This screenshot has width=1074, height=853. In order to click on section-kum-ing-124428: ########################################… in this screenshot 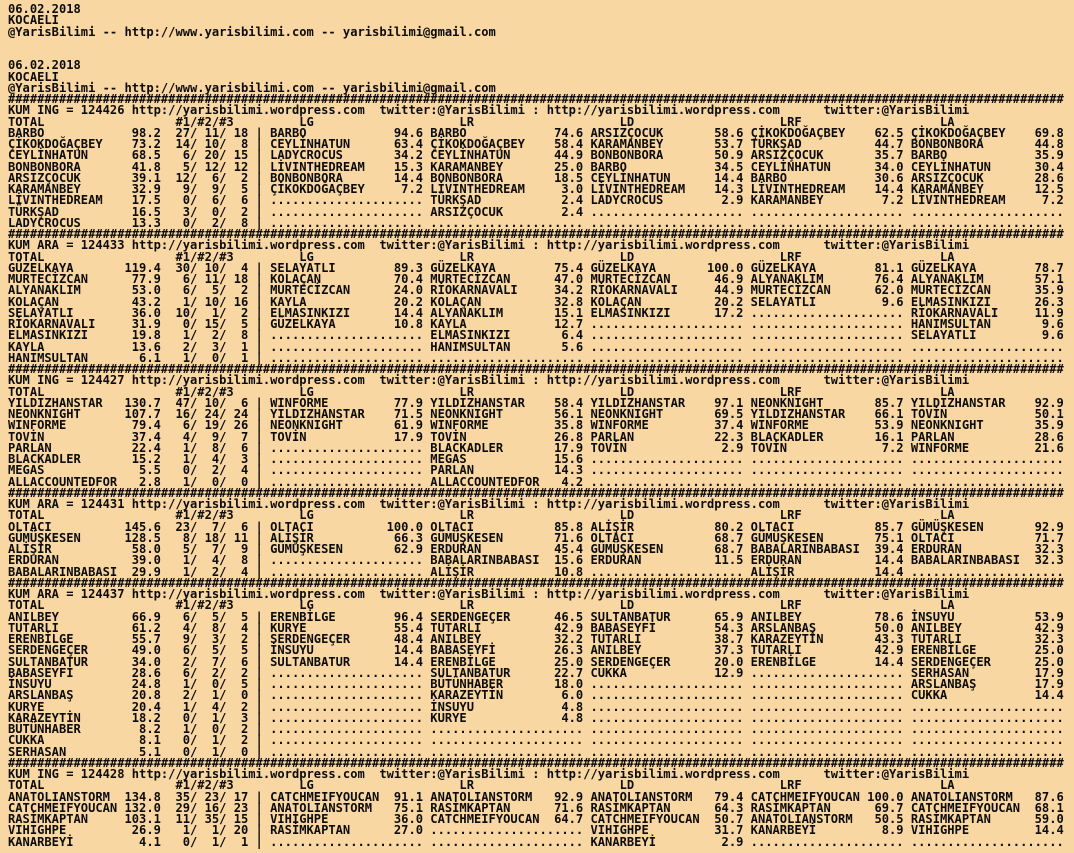, I will do `click(536, 802)`.